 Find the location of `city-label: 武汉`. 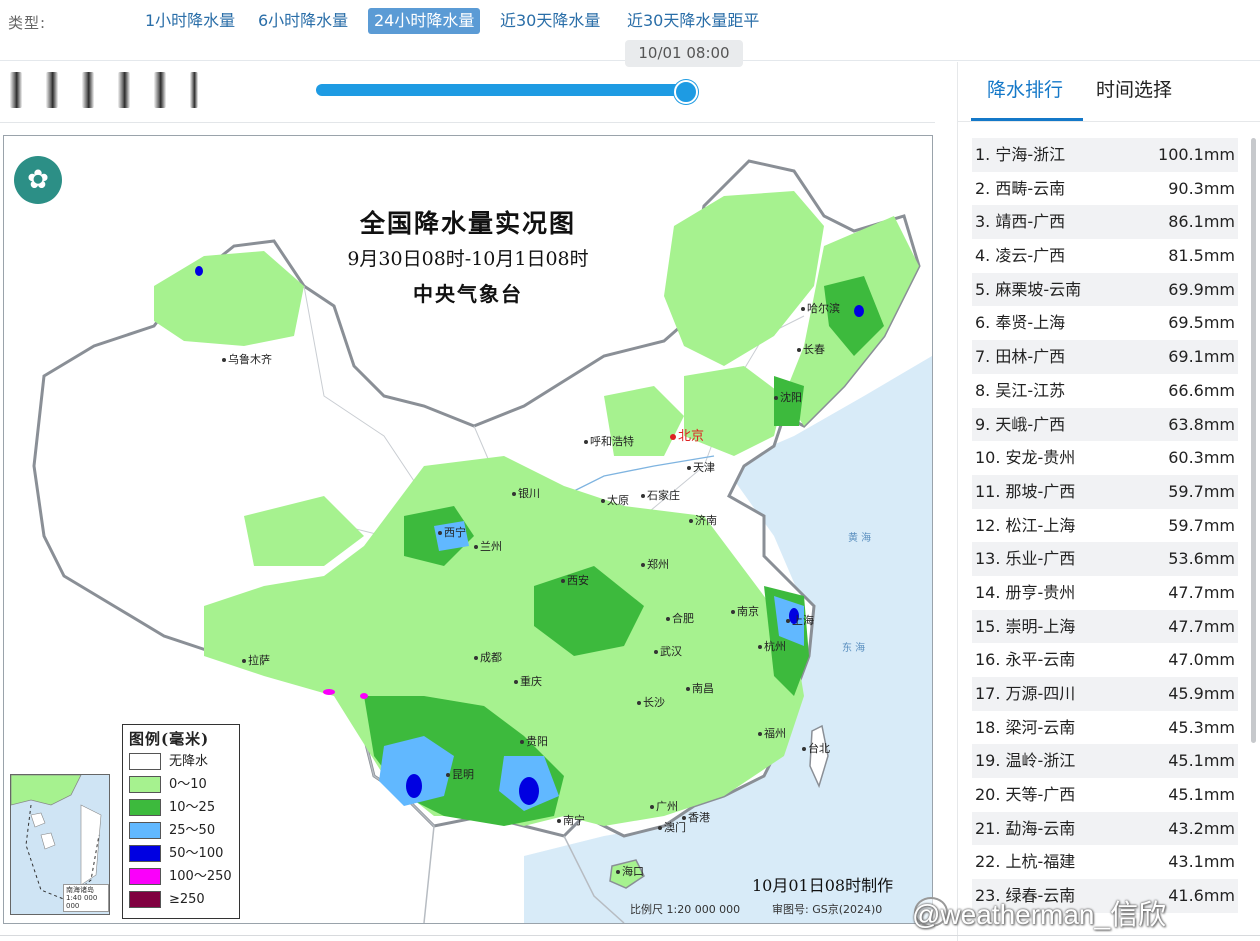

city-label: 武汉 is located at coordinates (668, 651).